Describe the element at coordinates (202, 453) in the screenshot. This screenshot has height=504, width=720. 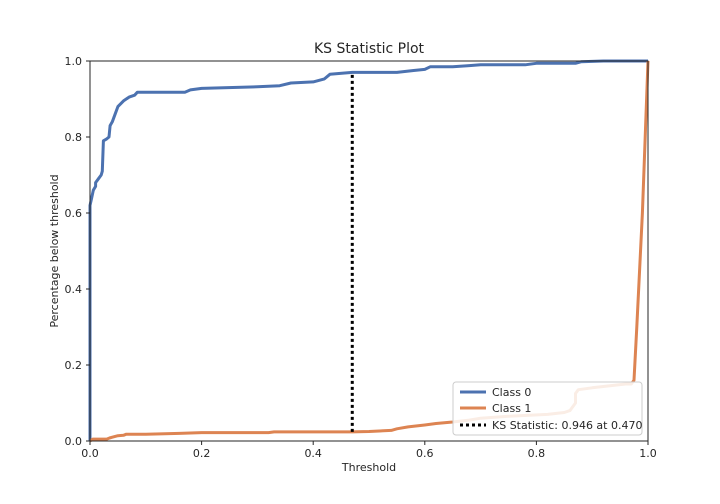
I see `x-tick-label: 0.2` at that location.